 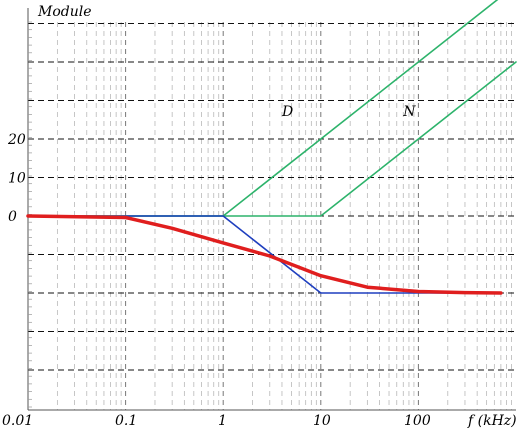 I want to click on x-axis-title: f (kHz), so click(x=492, y=421).